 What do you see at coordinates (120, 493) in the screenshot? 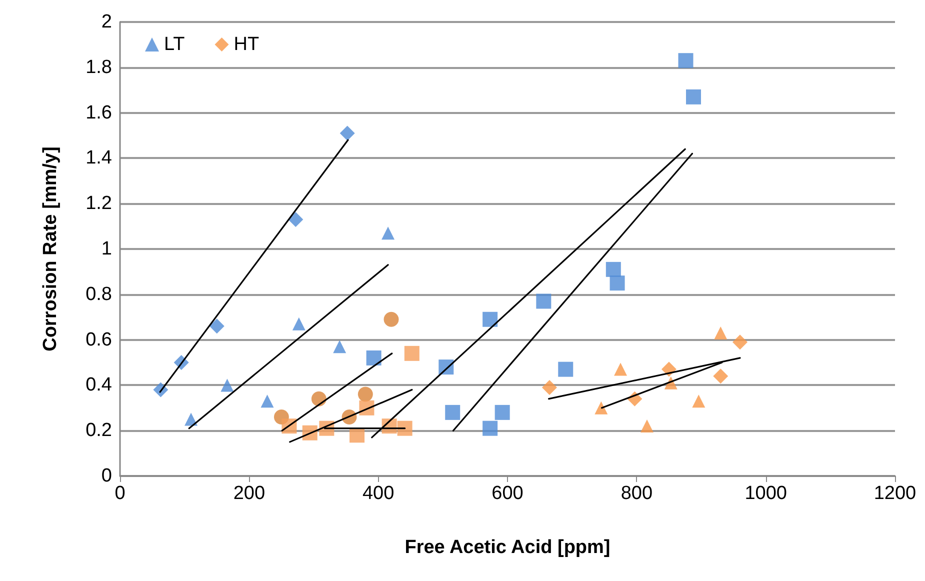
I see `x-tick-label: 0` at bounding box center [120, 493].